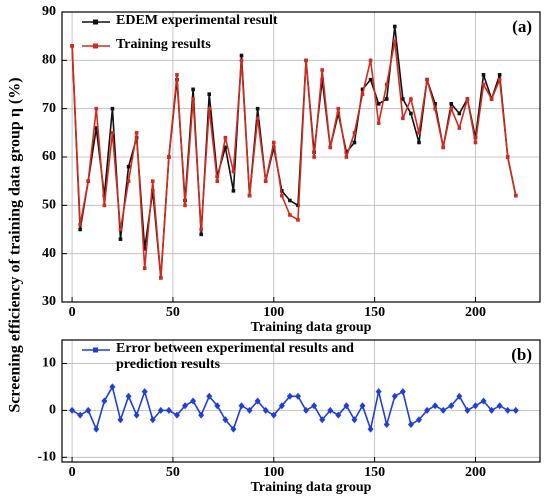 This screenshot has width=550, height=500. What do you see at coordinates (46, 457) in the screenshot?
I see `y-tick-label: -10` at bounding box center [46, 457].